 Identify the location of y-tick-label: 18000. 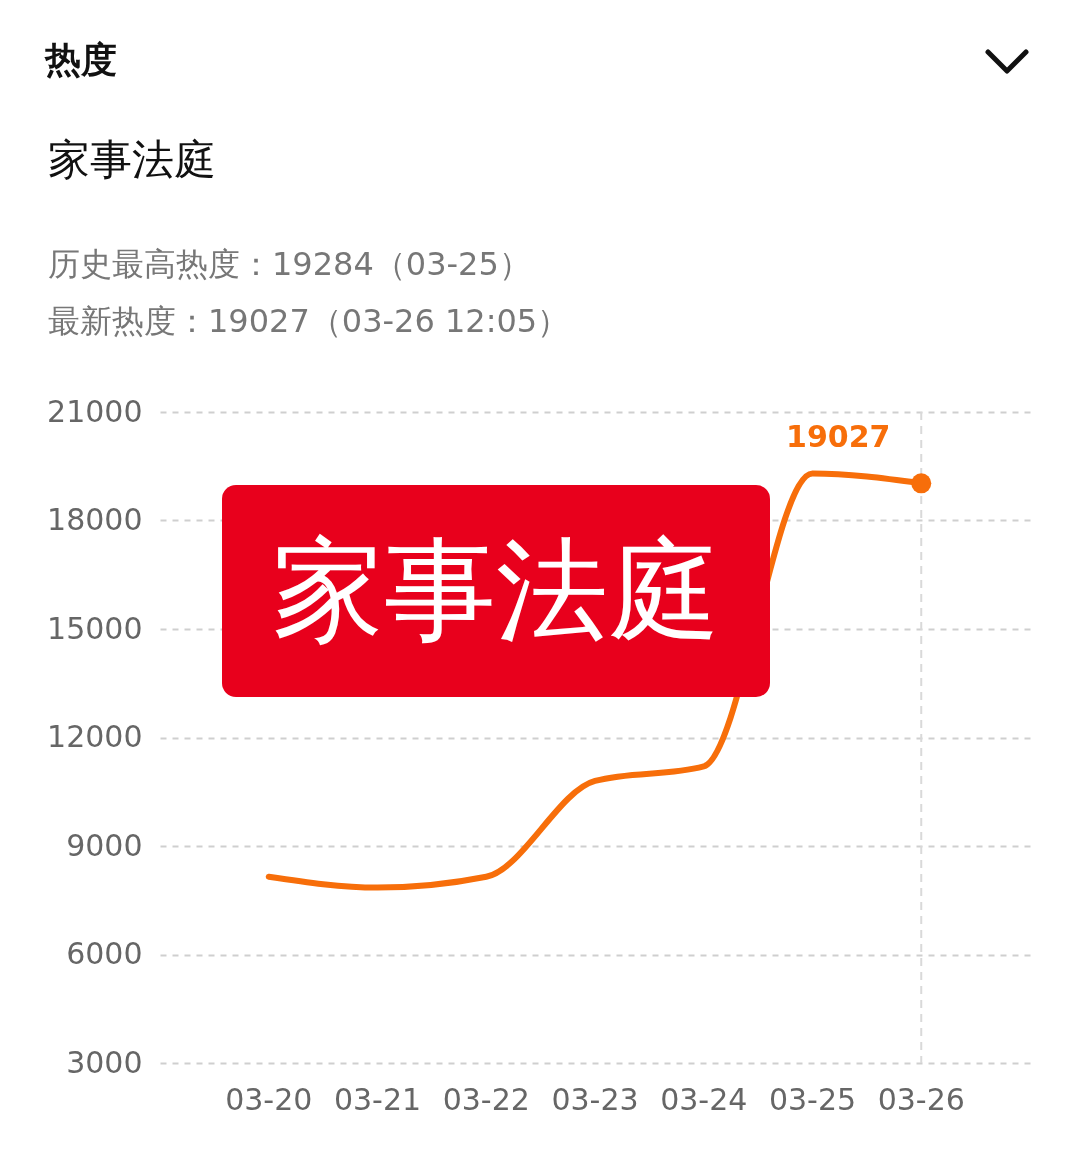
(95, 519).